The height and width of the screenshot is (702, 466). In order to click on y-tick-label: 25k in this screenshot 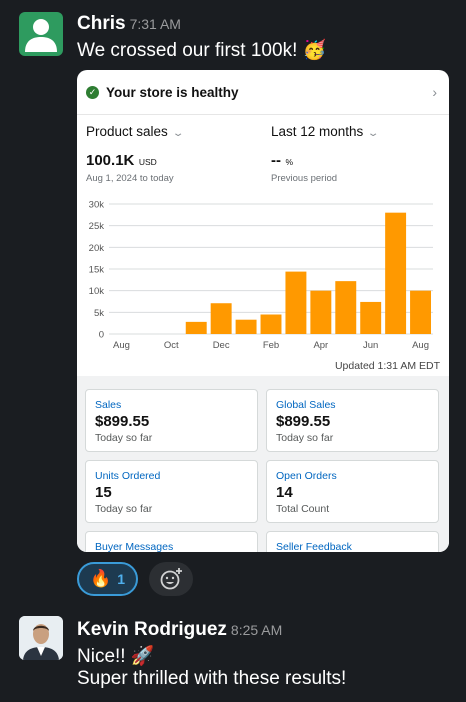, I will do `click(97, 226)`.